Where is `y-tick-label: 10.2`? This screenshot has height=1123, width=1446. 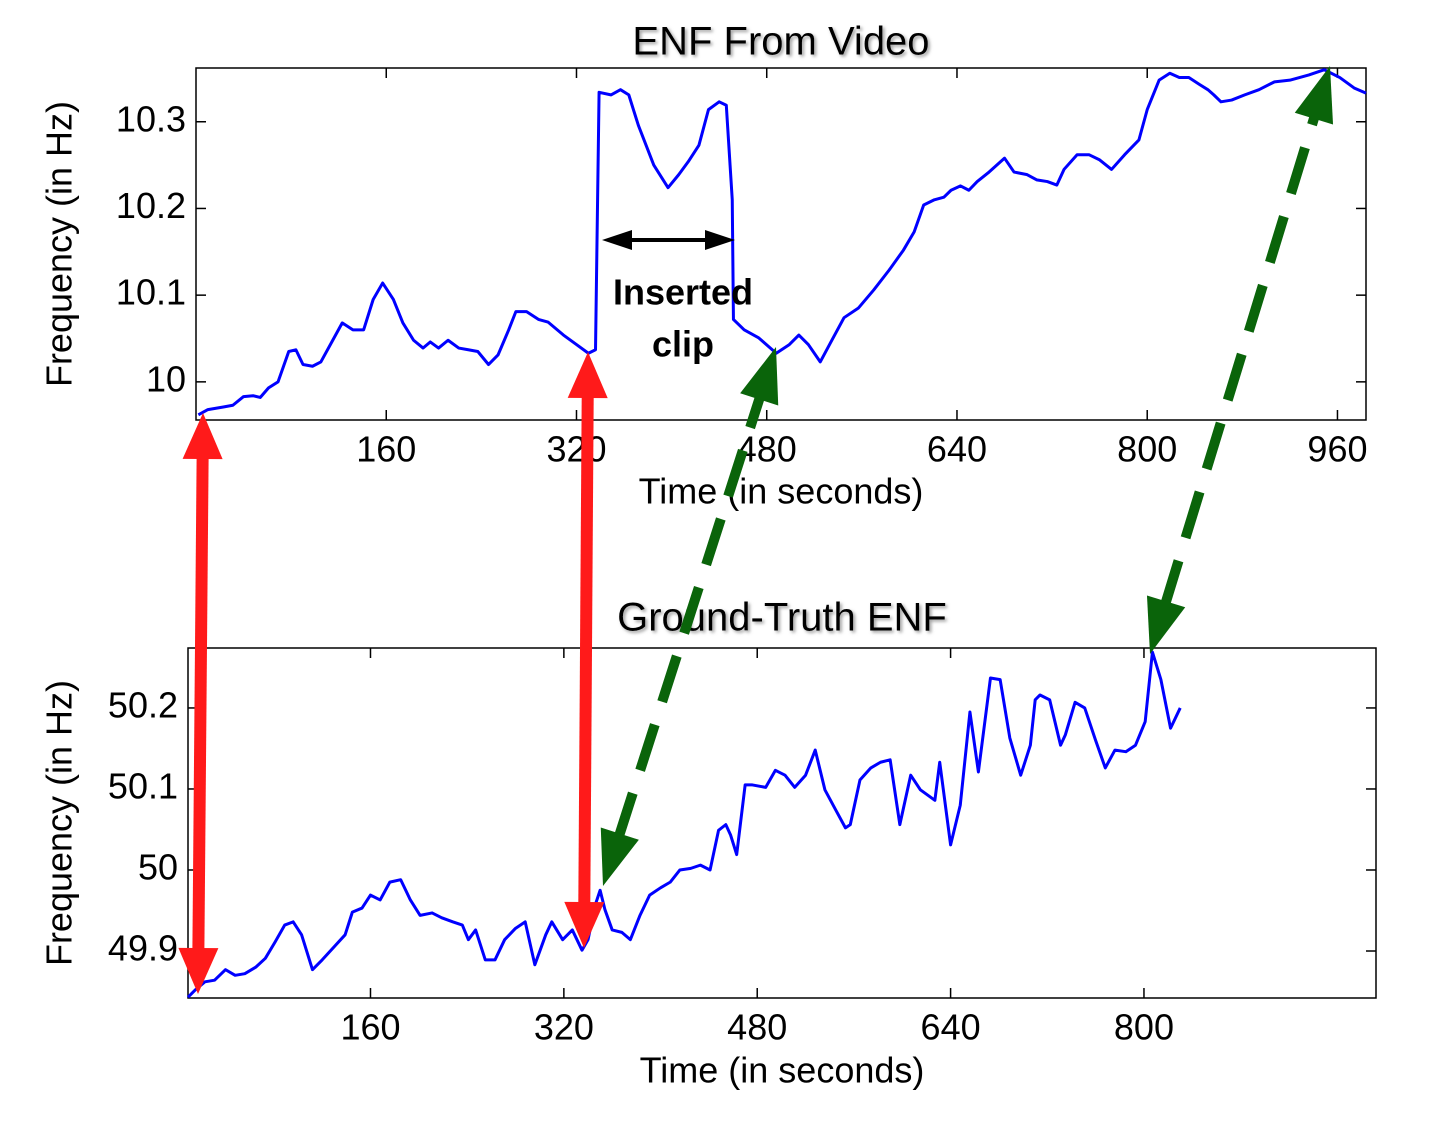
y-tick-label: 10.2 is located at coordinates (151, 205).